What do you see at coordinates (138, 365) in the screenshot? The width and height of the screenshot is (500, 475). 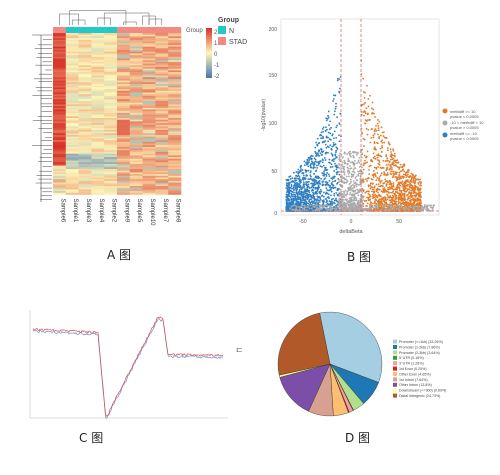 I see `panel-c-profile: ⊏` at bounding box center [138, 365].